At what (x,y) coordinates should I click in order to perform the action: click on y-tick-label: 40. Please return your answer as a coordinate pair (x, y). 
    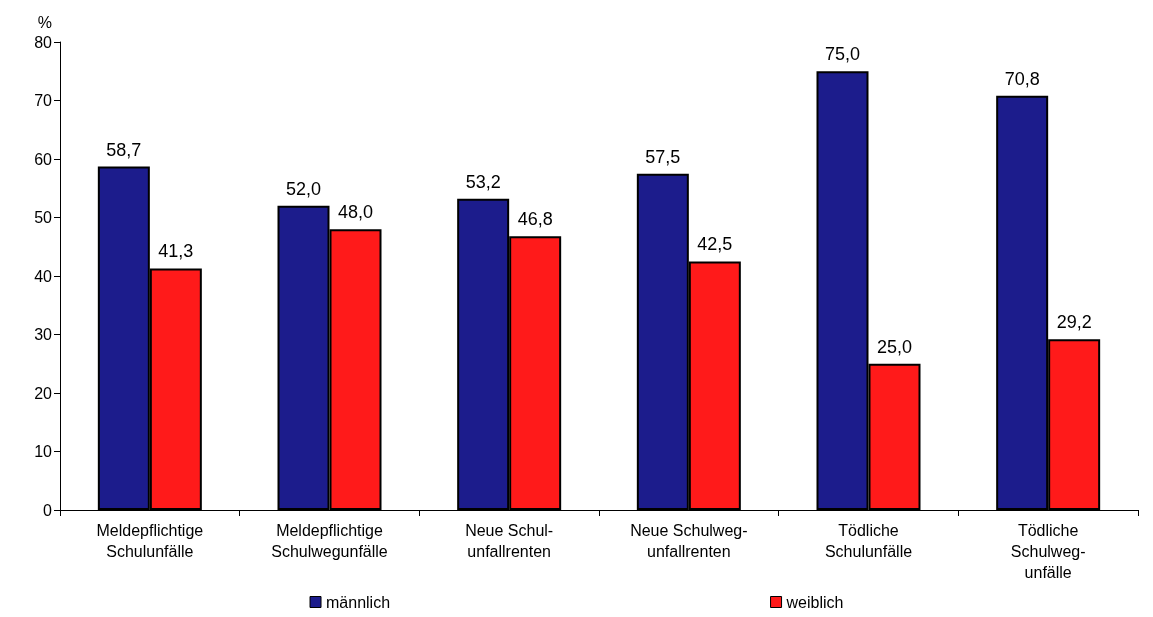
    Looking at the image, I should click on (43, 276).